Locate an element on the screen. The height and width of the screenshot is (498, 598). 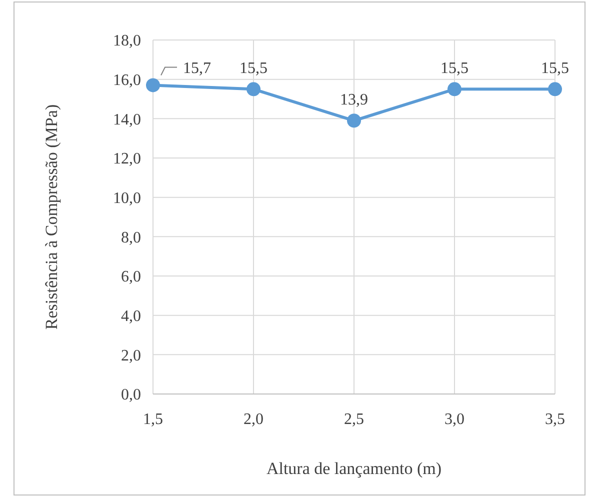
y-tick-label: 4,0 is located at coordinates (131, 316).